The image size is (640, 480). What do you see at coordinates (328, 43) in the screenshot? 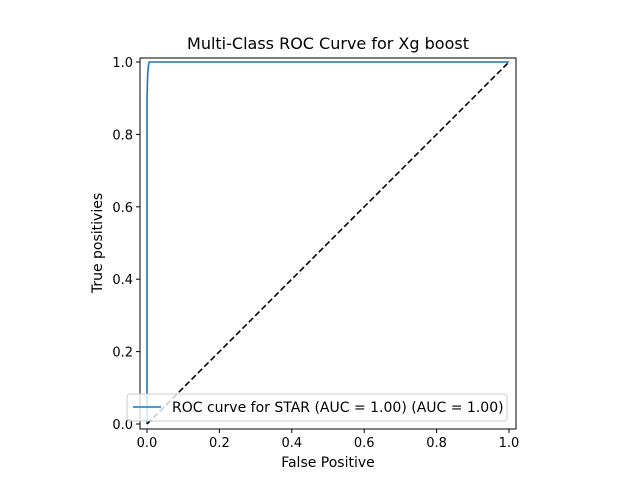
I see `chart-title: Multi-Class ROC Curve for Xg boost` at bounding box center [328, 43].